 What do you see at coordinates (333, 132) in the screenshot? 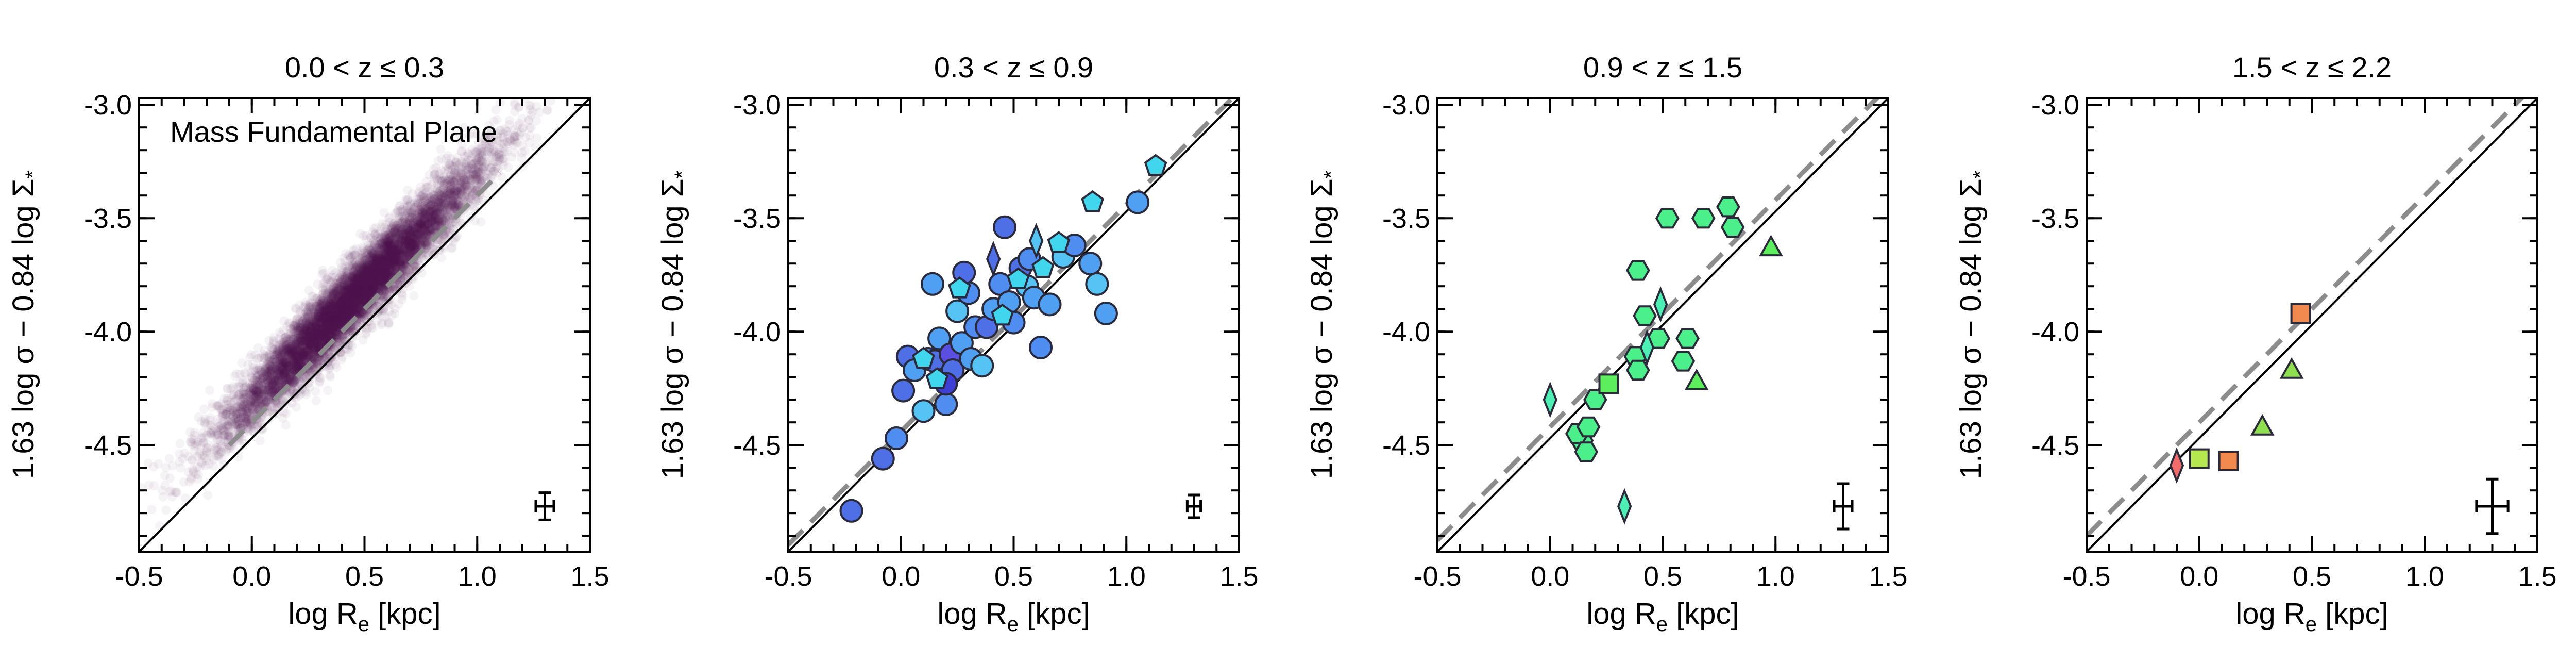
I see `panel-annotation: Mass Fundamental Plane` at bounding box center [333, 132].